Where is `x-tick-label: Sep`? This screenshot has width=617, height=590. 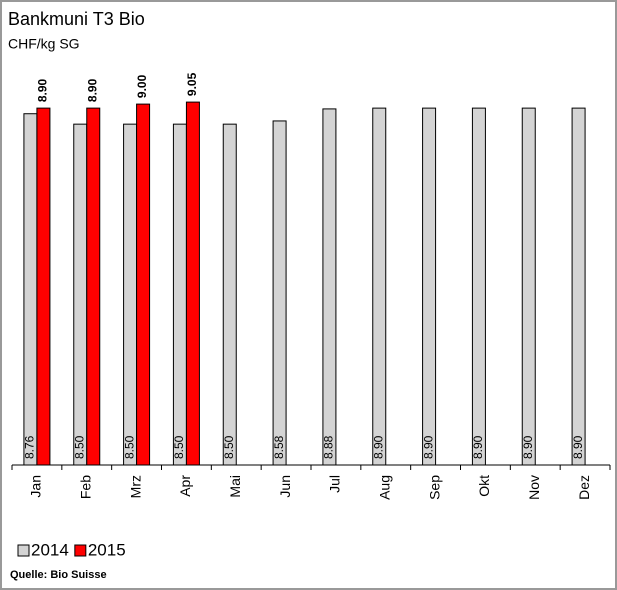
x-tick-label: Sep is located at coordinates (434, 487).